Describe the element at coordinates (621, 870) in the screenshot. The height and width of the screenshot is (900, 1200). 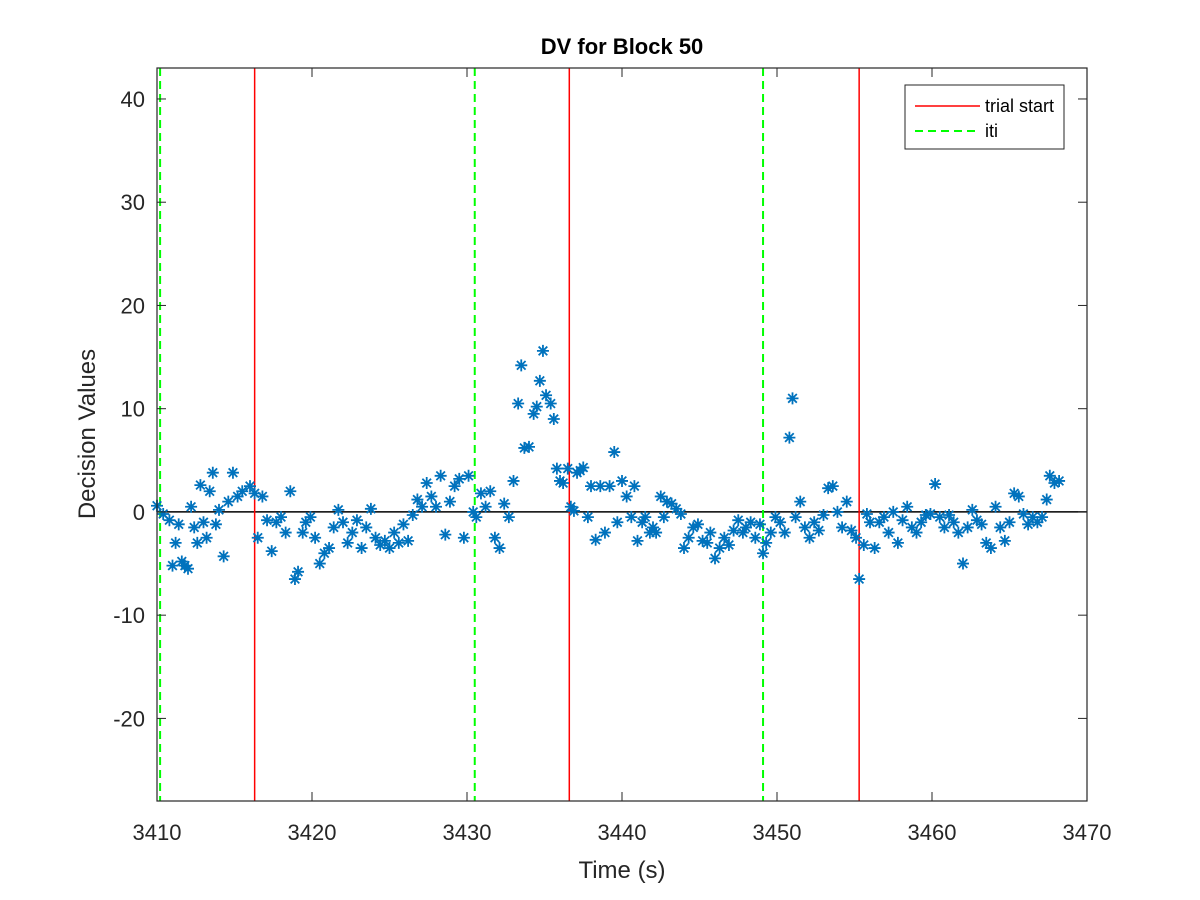
I see `x-axis-label: Time (s)` at that location.